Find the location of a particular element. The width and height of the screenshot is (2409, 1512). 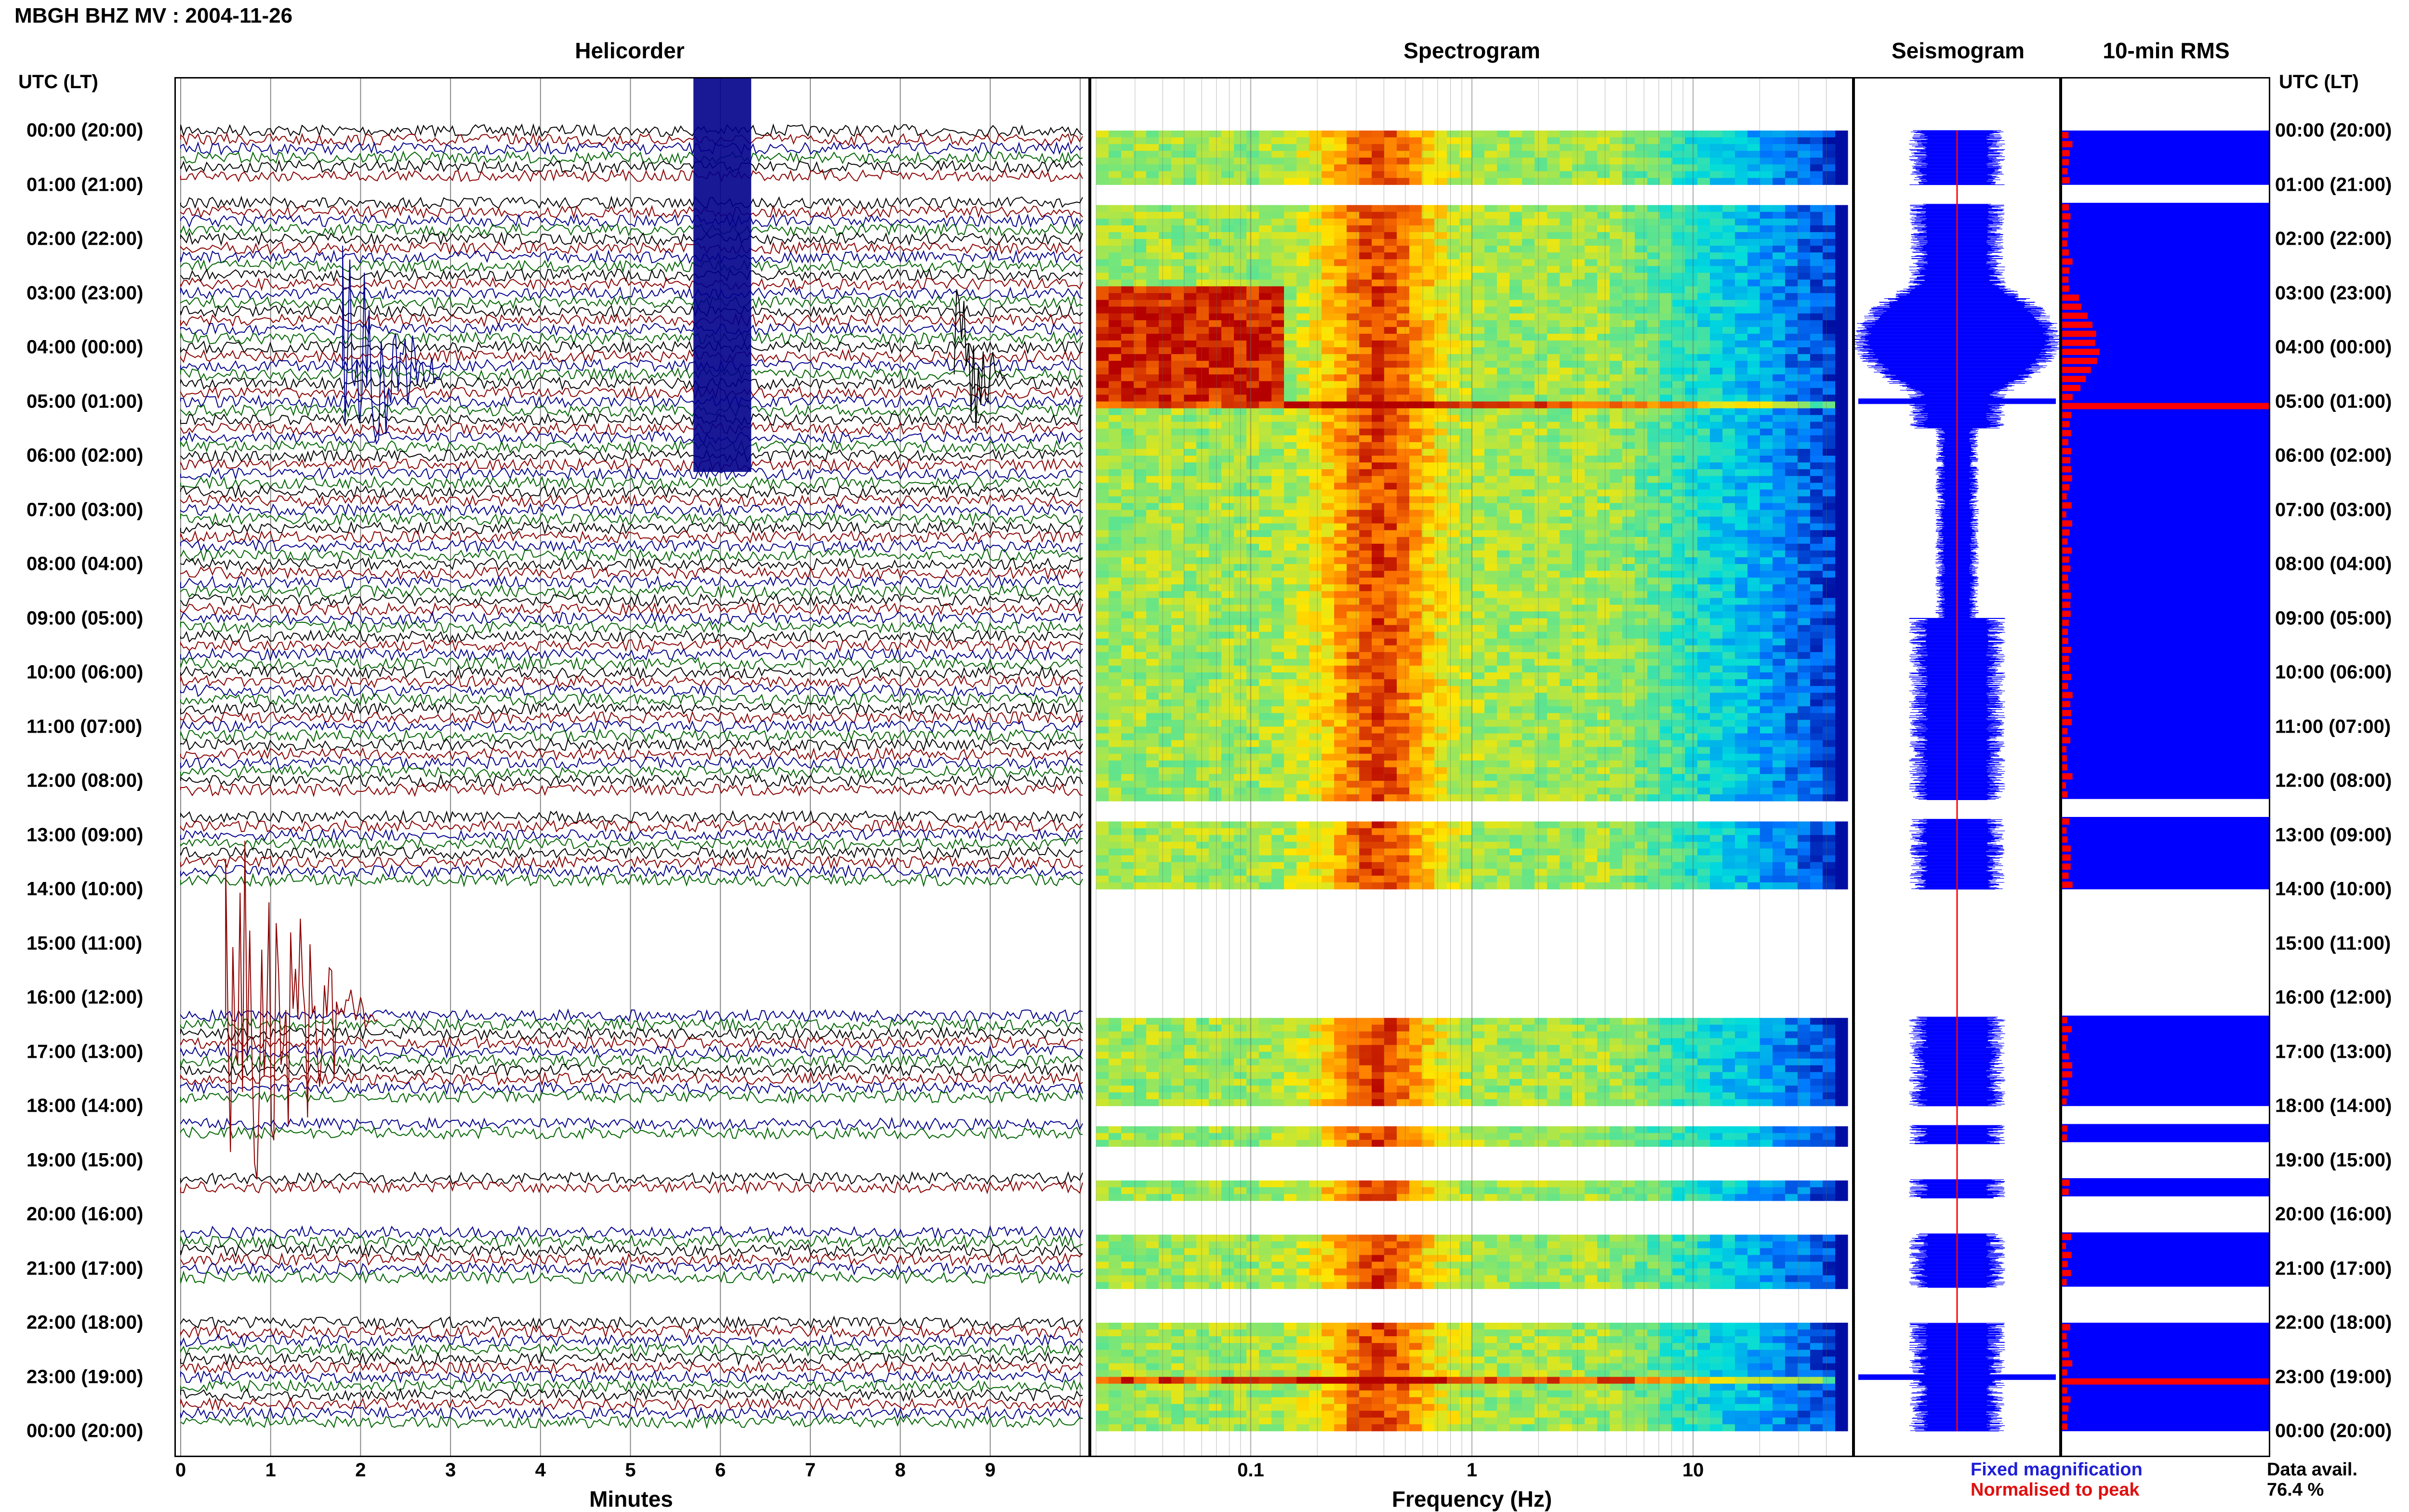

hour-label-right: 18:00 (14:00) is located at coordinates (2333, 1106).